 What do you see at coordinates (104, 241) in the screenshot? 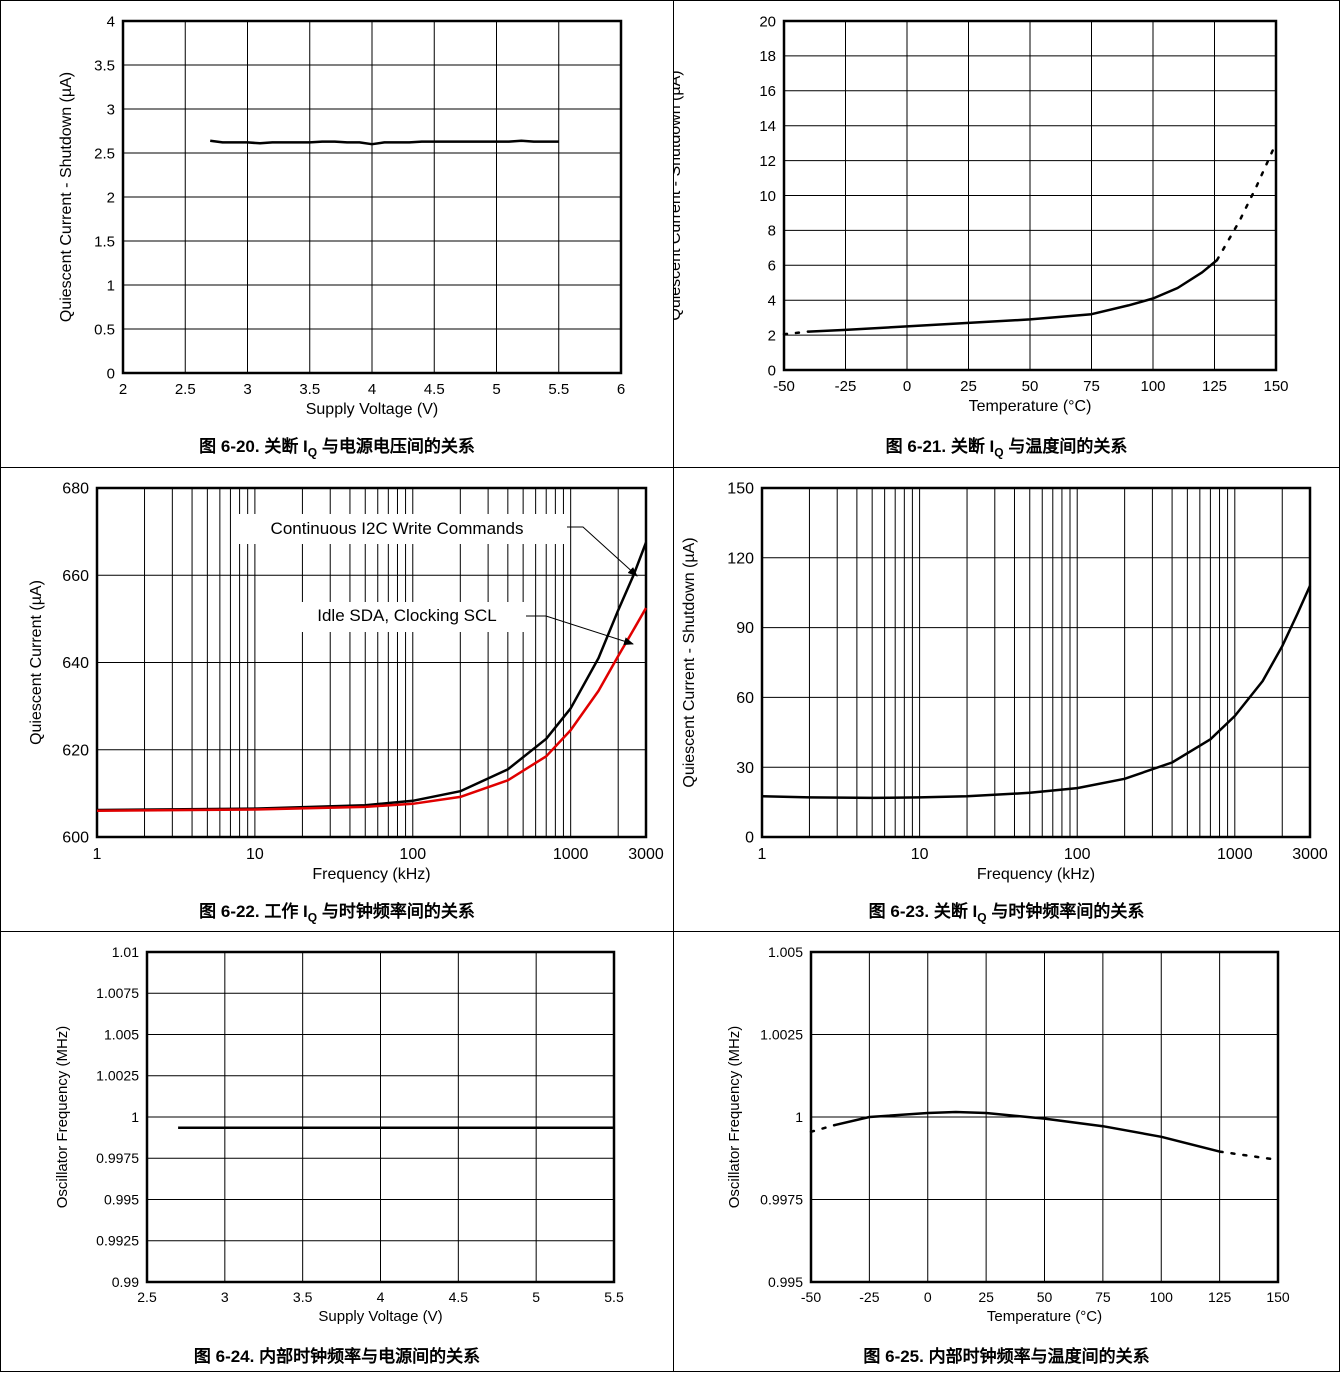
I see `y-tick-label: 1.5` at bounding box center [104, 241].